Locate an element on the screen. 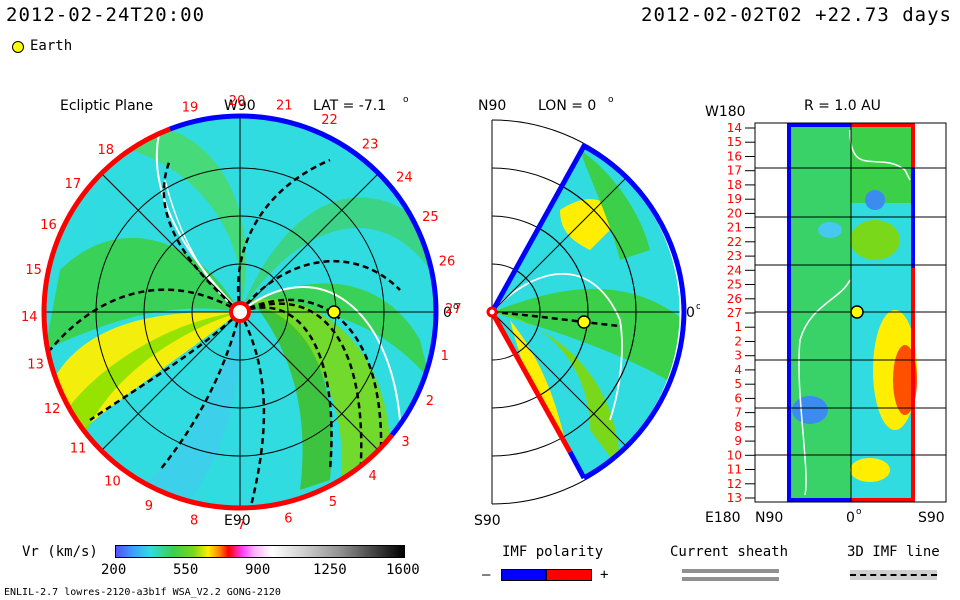  carrington-label-24: 24 is located at coordinates (404, 178).